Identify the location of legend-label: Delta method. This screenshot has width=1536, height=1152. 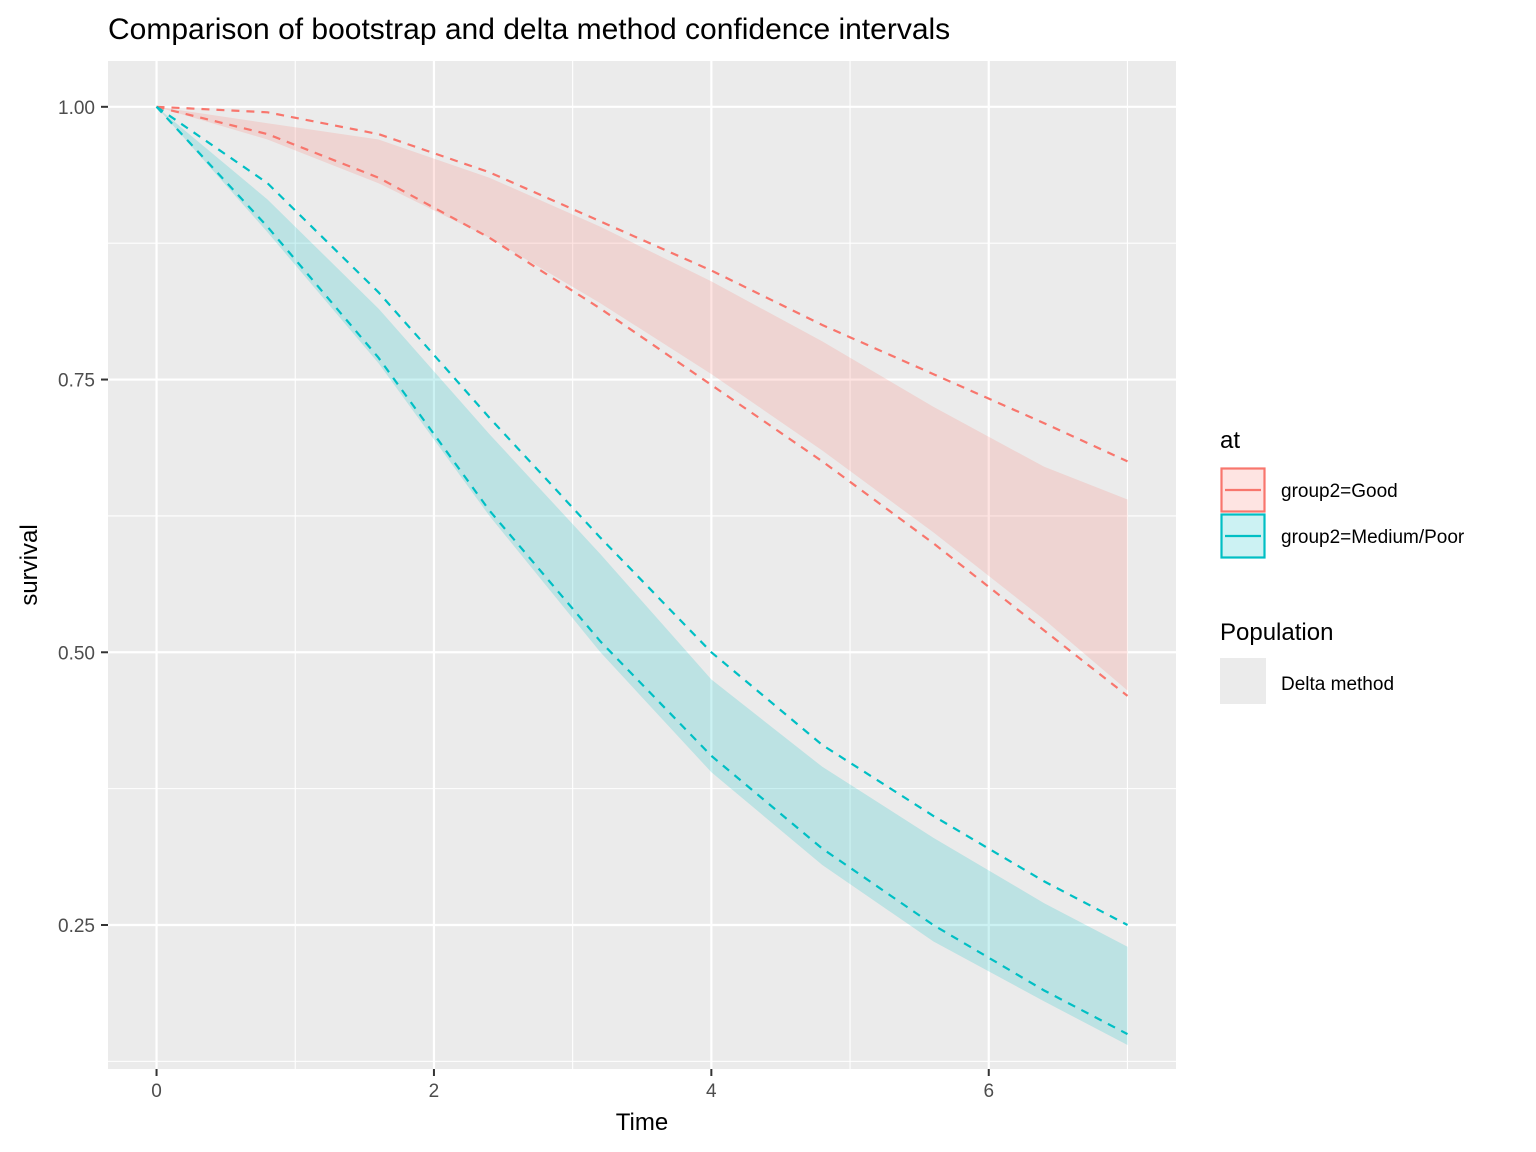
(1337, 684).